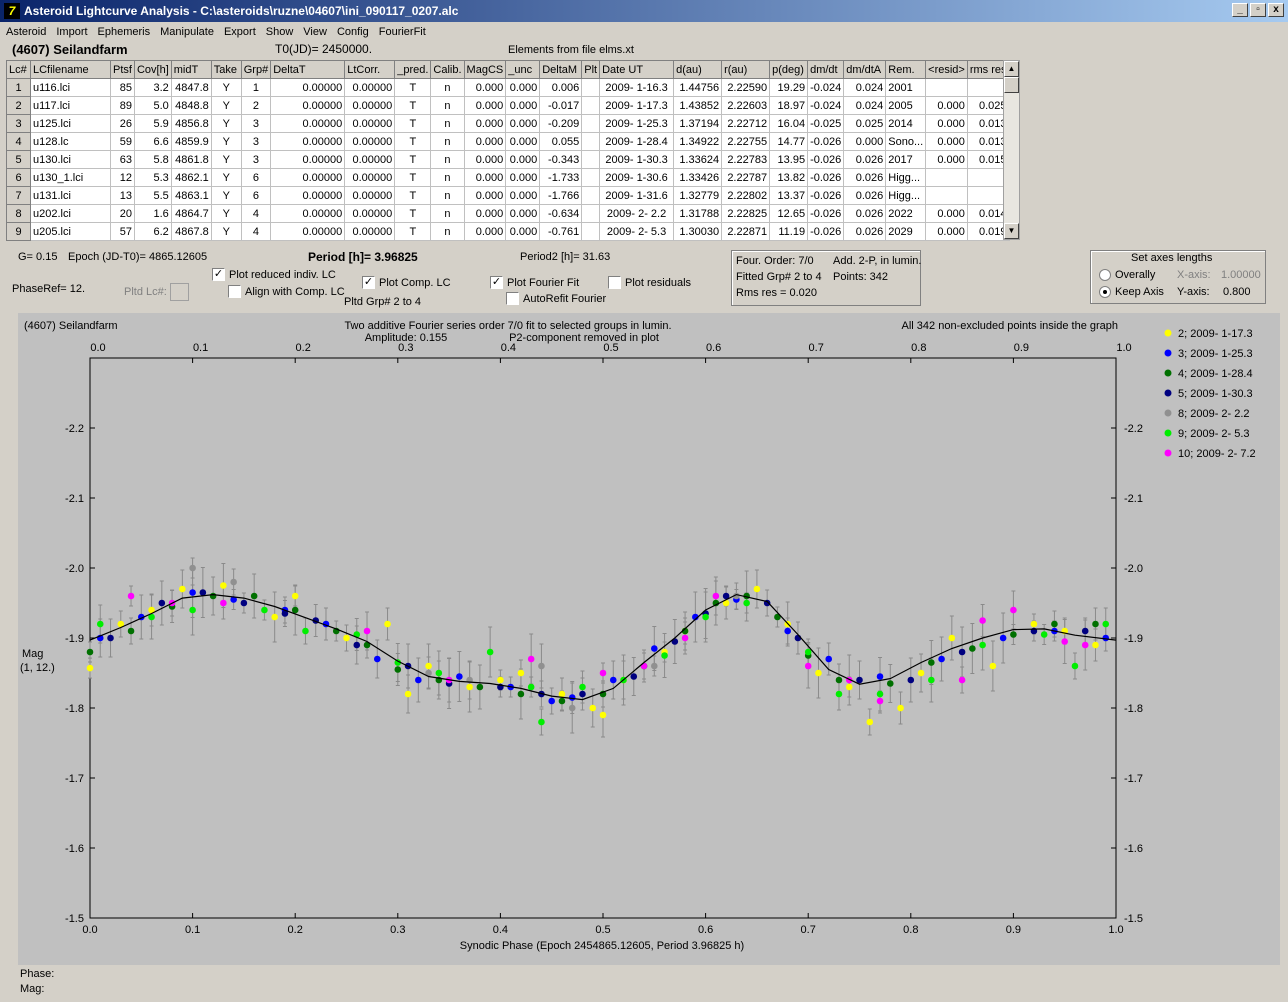  Describe the element at coordinates (789, 123) in the screenshot. I see `table-cell: 16.04` at that location.